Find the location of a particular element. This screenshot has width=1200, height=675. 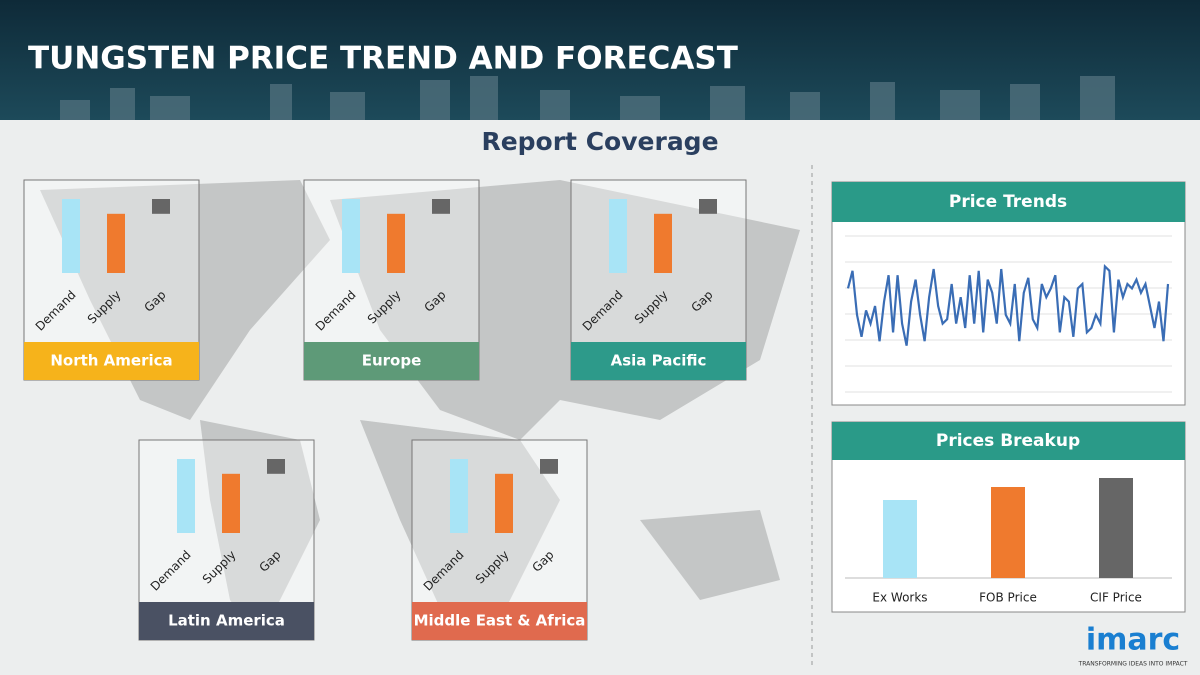

trend-line is located at coordinates (1008, 304).